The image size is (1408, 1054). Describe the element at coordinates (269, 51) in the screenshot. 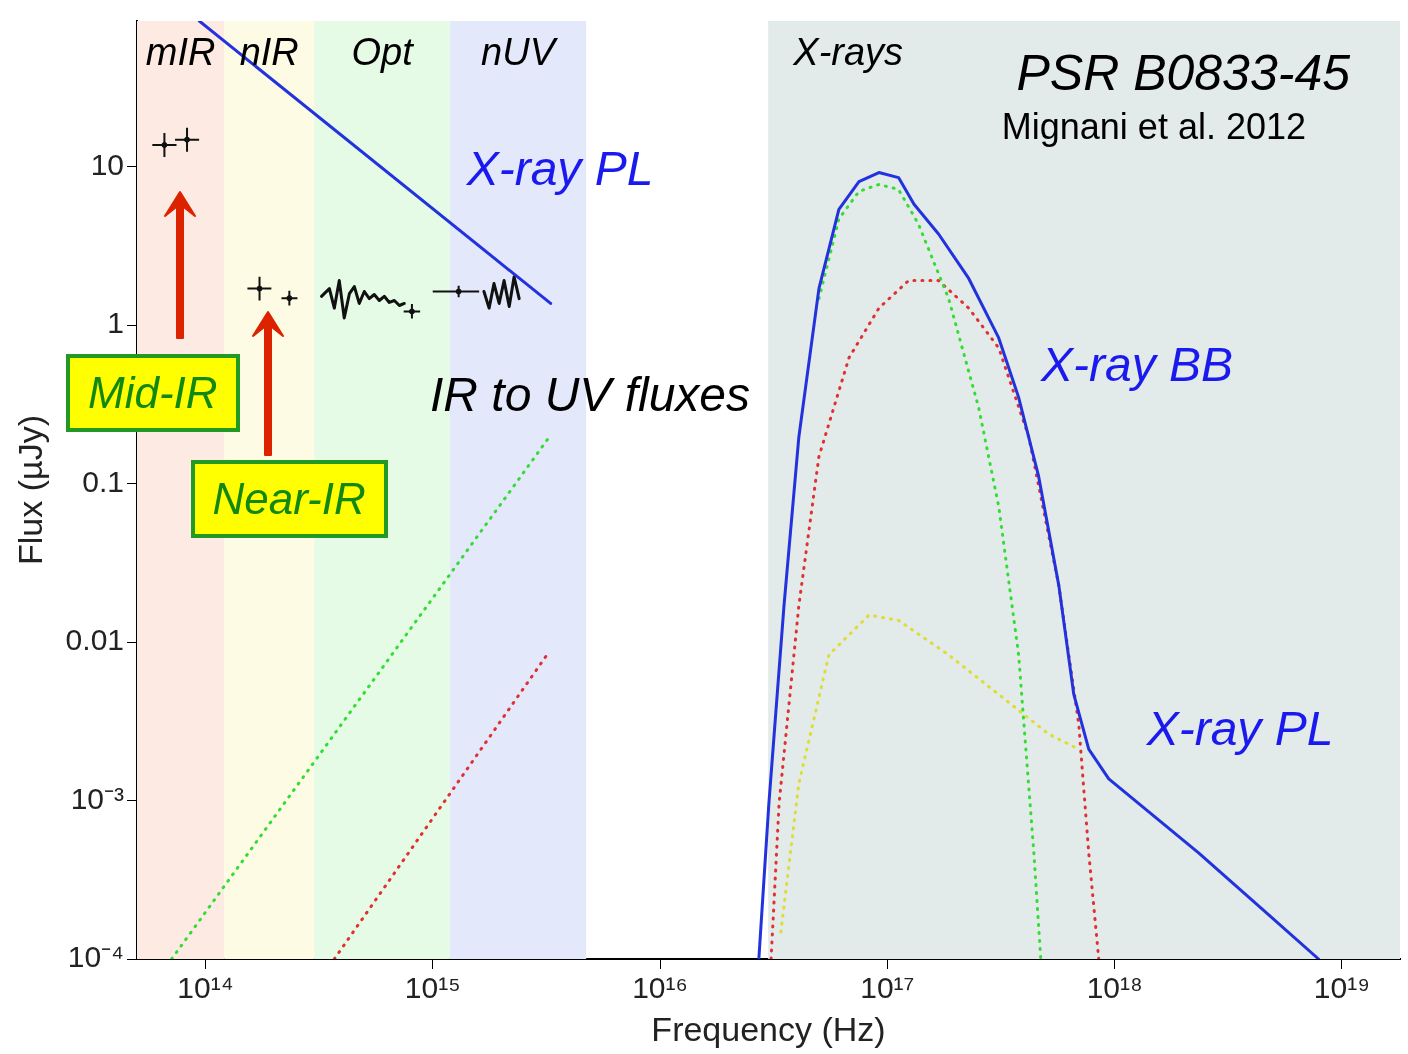

I see `band-label: nIR` at that location.